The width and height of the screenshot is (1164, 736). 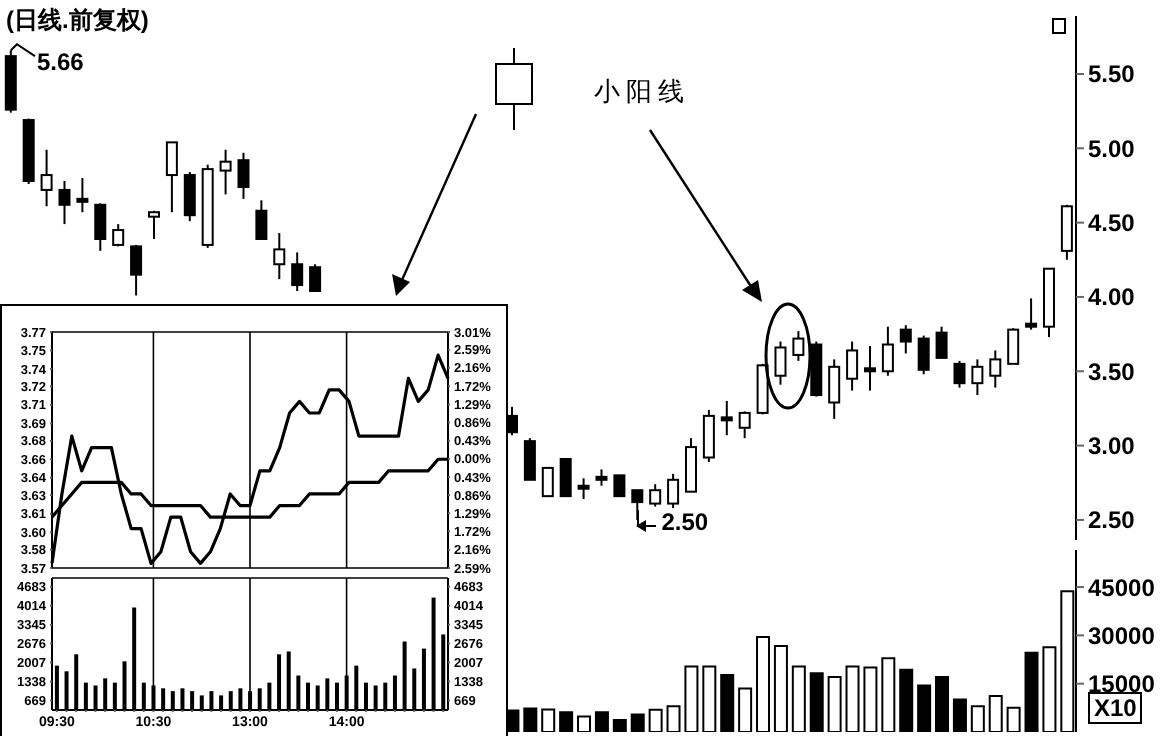 I want to click on y-tick-label: 30000, so click(x=1122, y=635).